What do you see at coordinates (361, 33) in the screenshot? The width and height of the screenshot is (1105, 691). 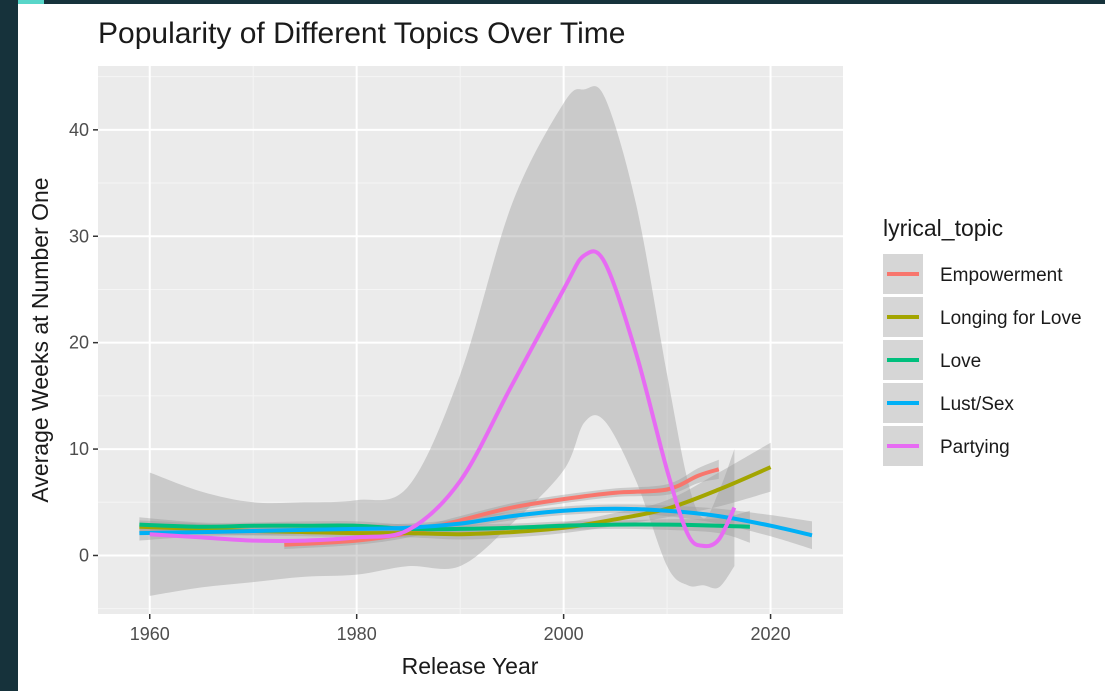 I see `chart-title: Popularity of Different Topics Over Time` at bounding box center [361, 33].